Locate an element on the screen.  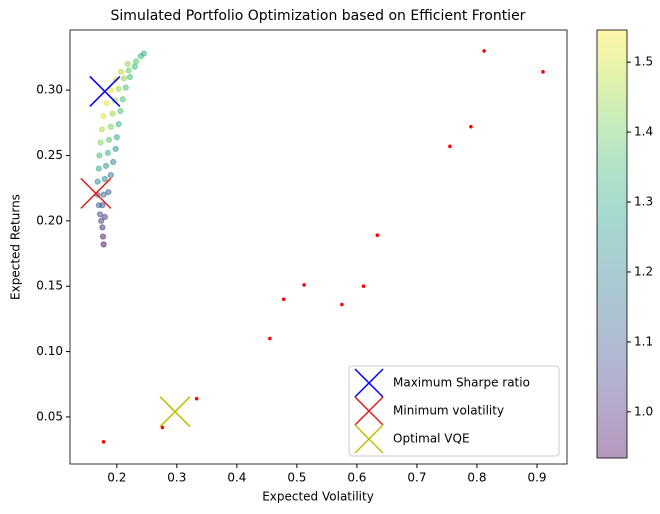
x-tick-label: 0.6 is located at coordinates (356, 478).